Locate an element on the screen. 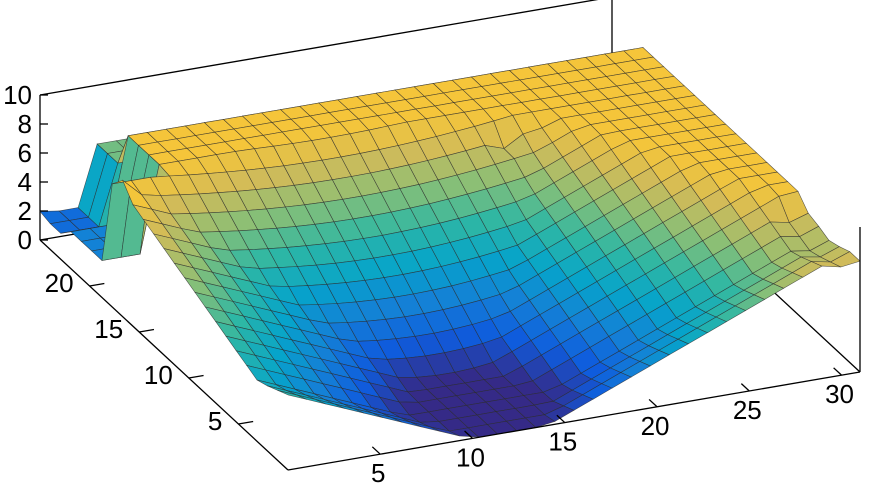  z-tick-label: 6 is located at coordinates (25, 153).